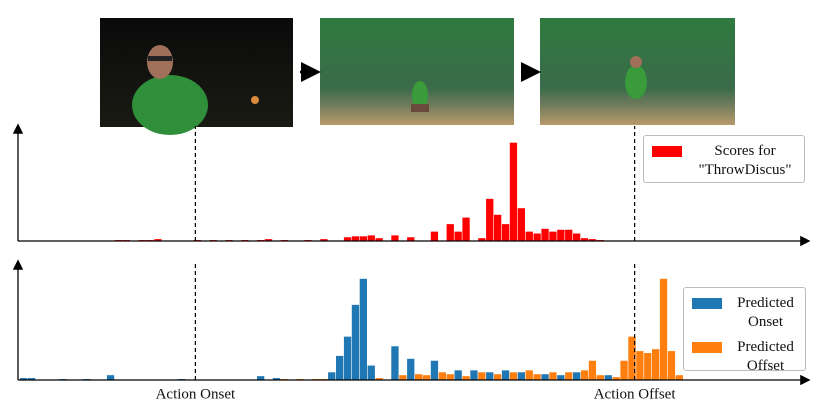 This screenshot has width=830, height=415. I want to click on legend: Predicted Onset Predicted Offset, so click(744, 330).